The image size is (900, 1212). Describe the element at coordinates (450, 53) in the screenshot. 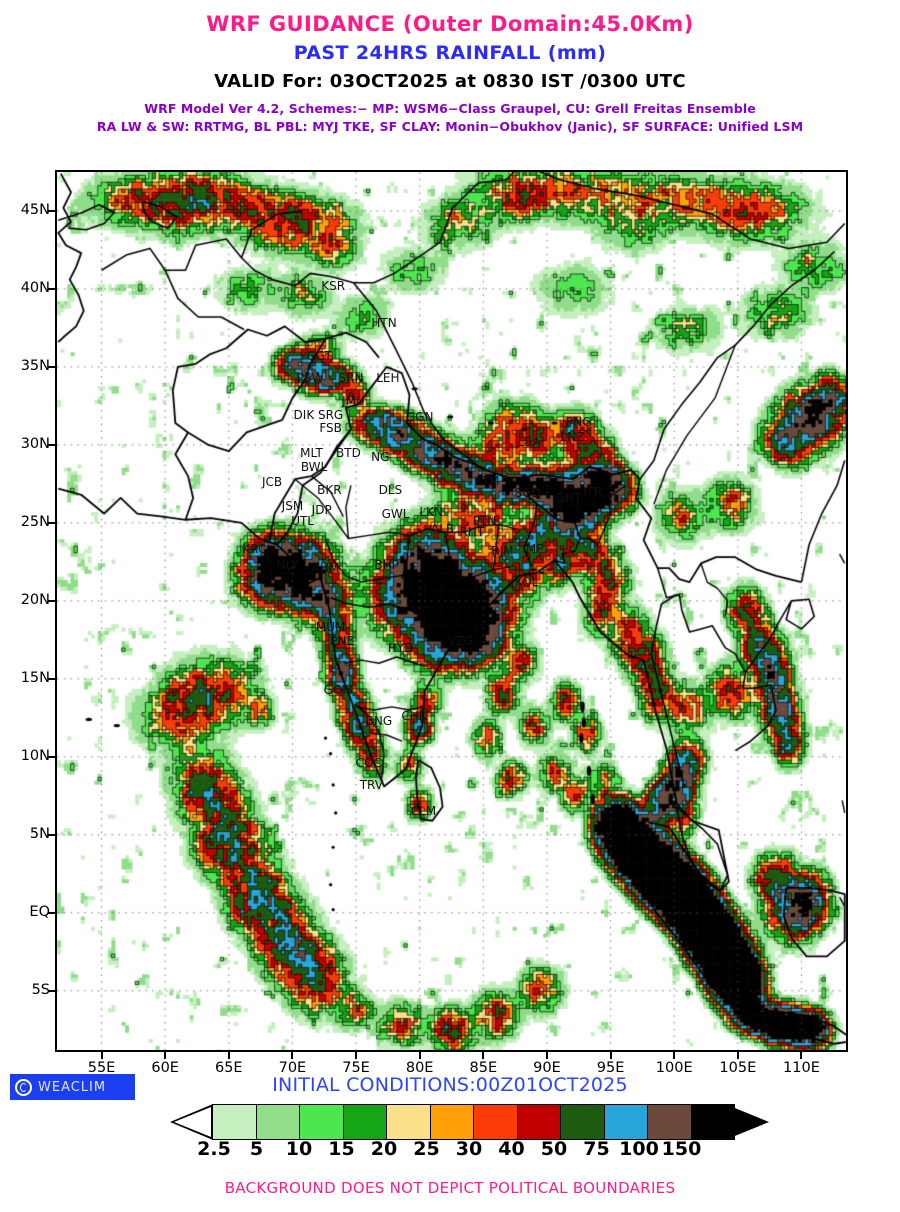

I see `page-subtitle: PAST 24HRS RAINFALL (mm)` at that location.